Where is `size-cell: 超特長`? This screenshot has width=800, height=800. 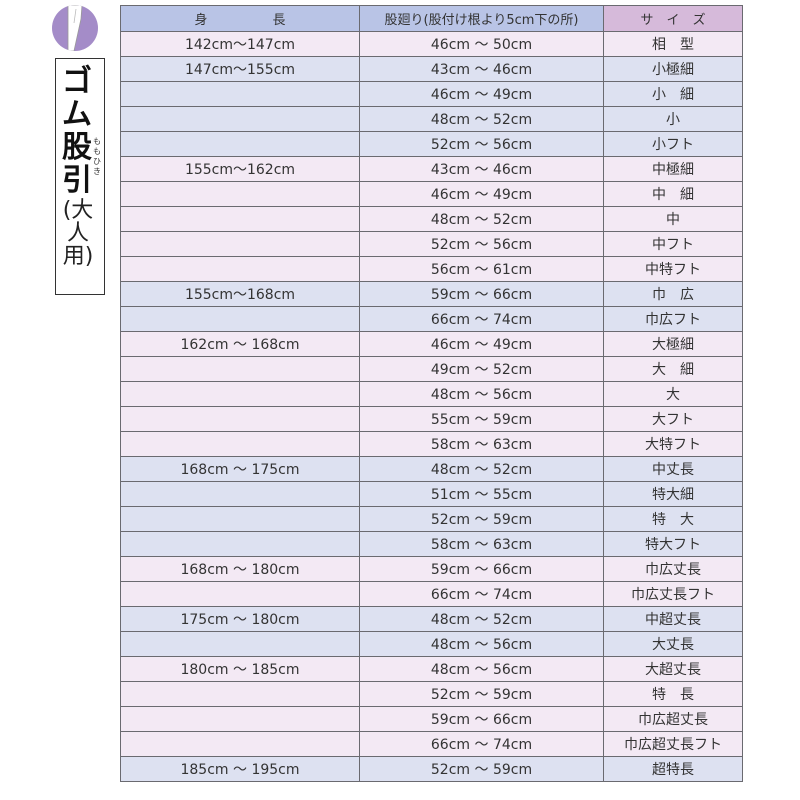
size-cell: 超特長 is located at coordinates (673, 769).